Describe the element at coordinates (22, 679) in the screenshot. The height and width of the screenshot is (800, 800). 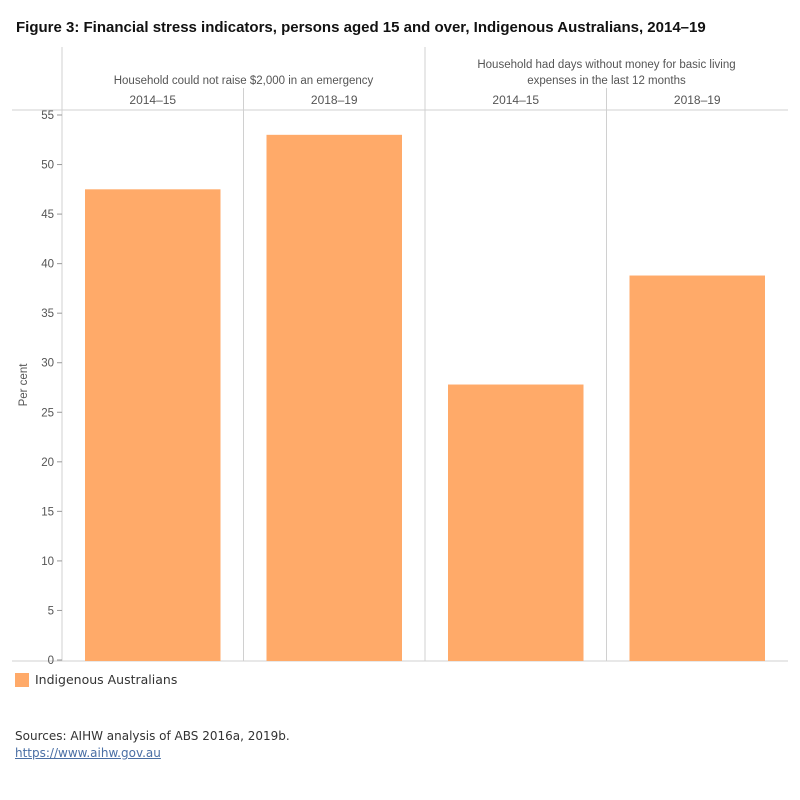
I see `legend-swatch` at that location.